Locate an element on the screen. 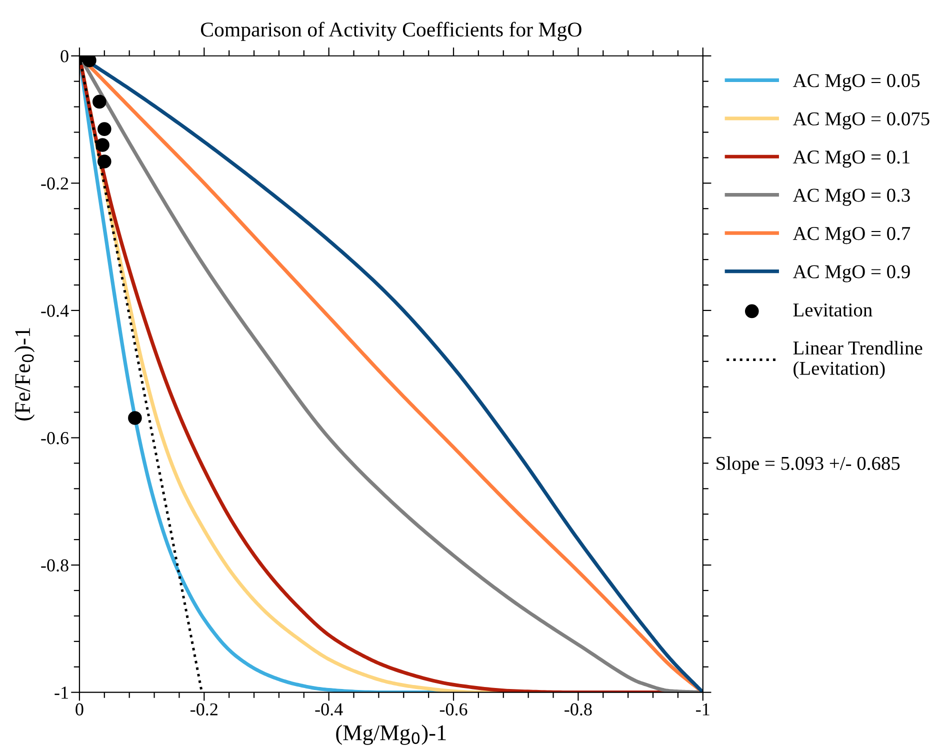 The image size is (946, 755). x-tick-label: -0.2 is located at coordinates (204, 709).